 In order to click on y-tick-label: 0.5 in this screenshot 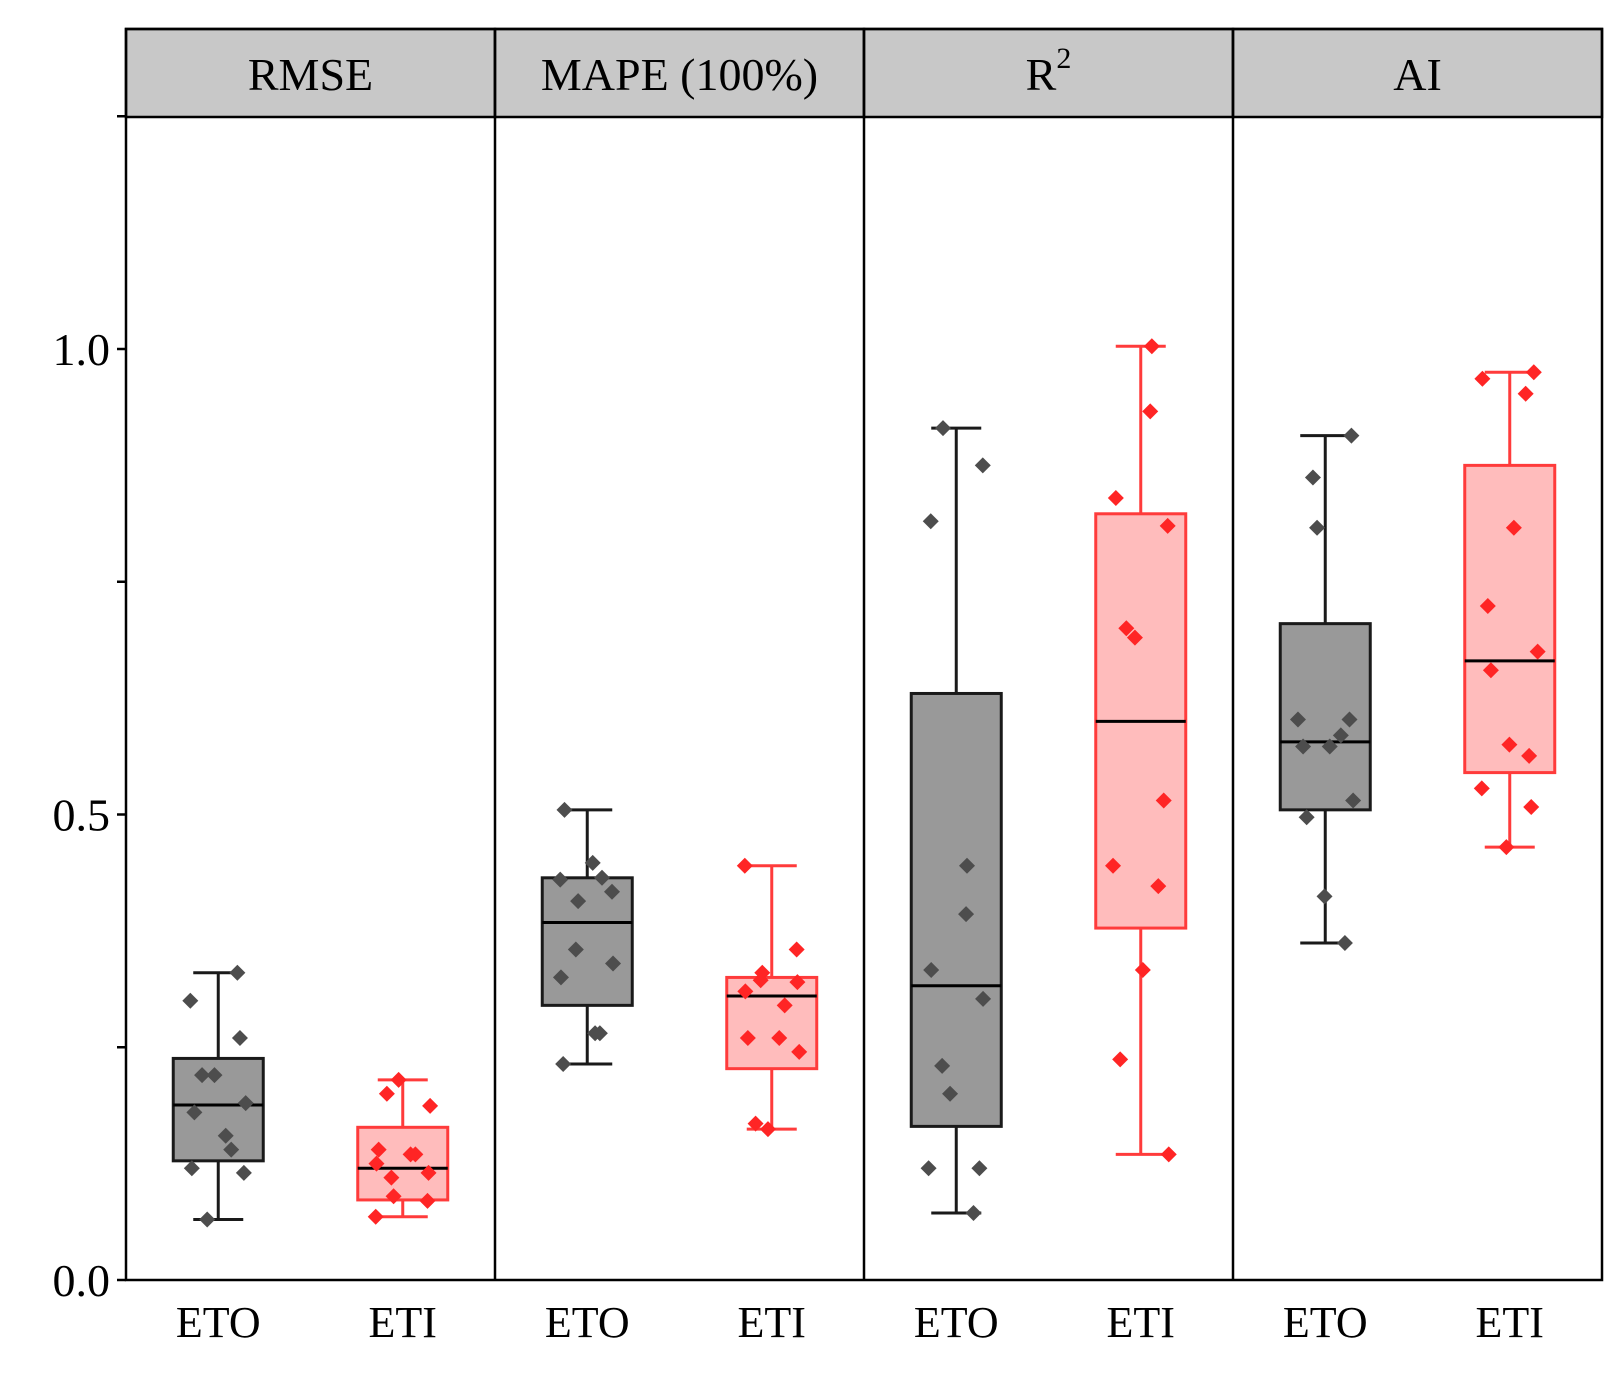, I will do `click(82, 815)`.